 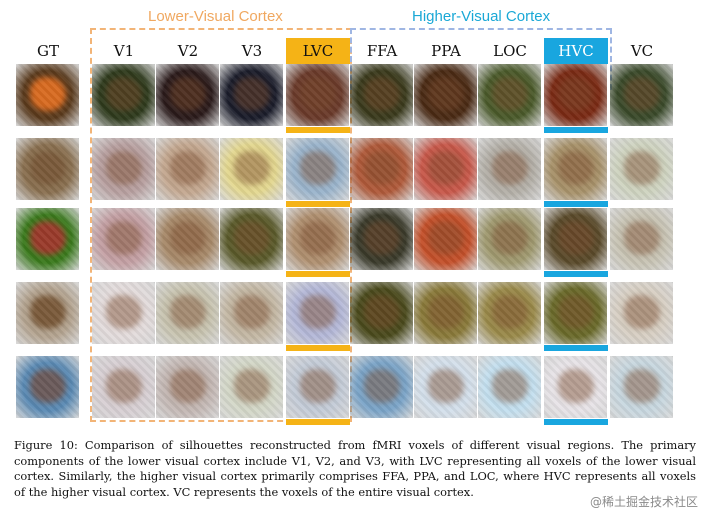 I want to click on reconstruction-image-lizard-ppa, so click(x=445, y=239).